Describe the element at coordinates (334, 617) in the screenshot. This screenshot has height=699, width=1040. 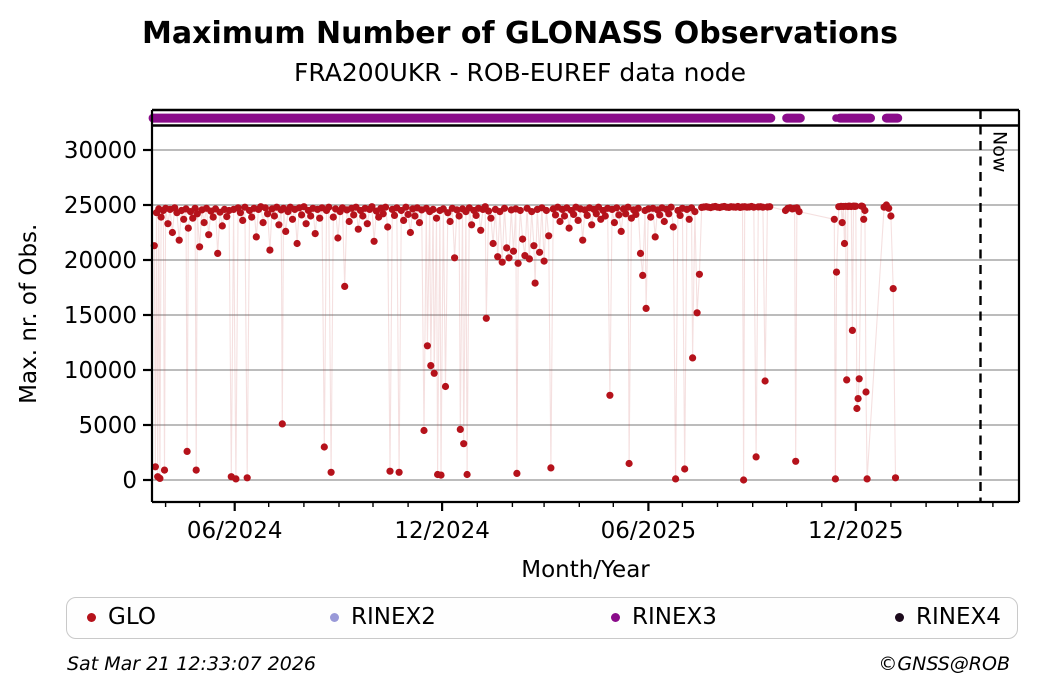
I see `rinex2-marker-icon` at that location.